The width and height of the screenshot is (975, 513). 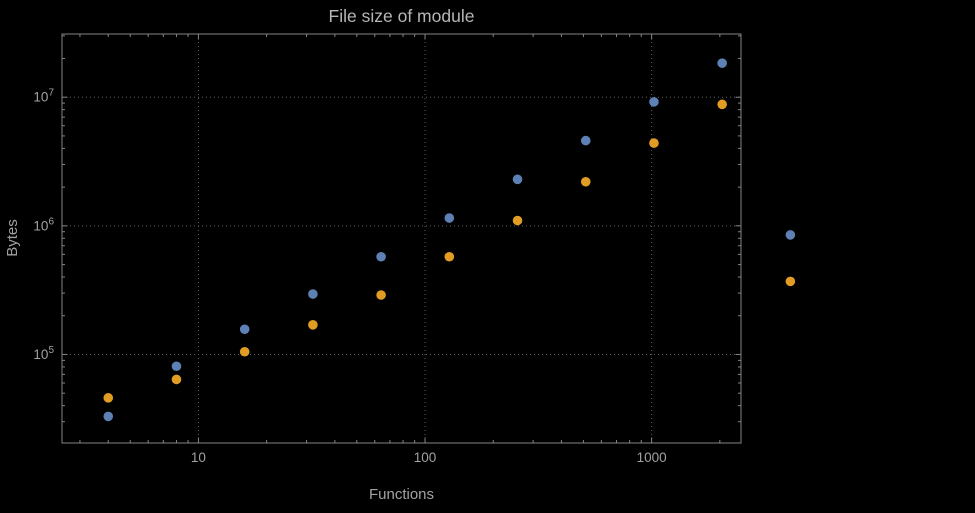 What do you see at coordinates (652, 457) in the screenshot?
I see `x-tick-label: 1000` at bounding box center [652, 457].